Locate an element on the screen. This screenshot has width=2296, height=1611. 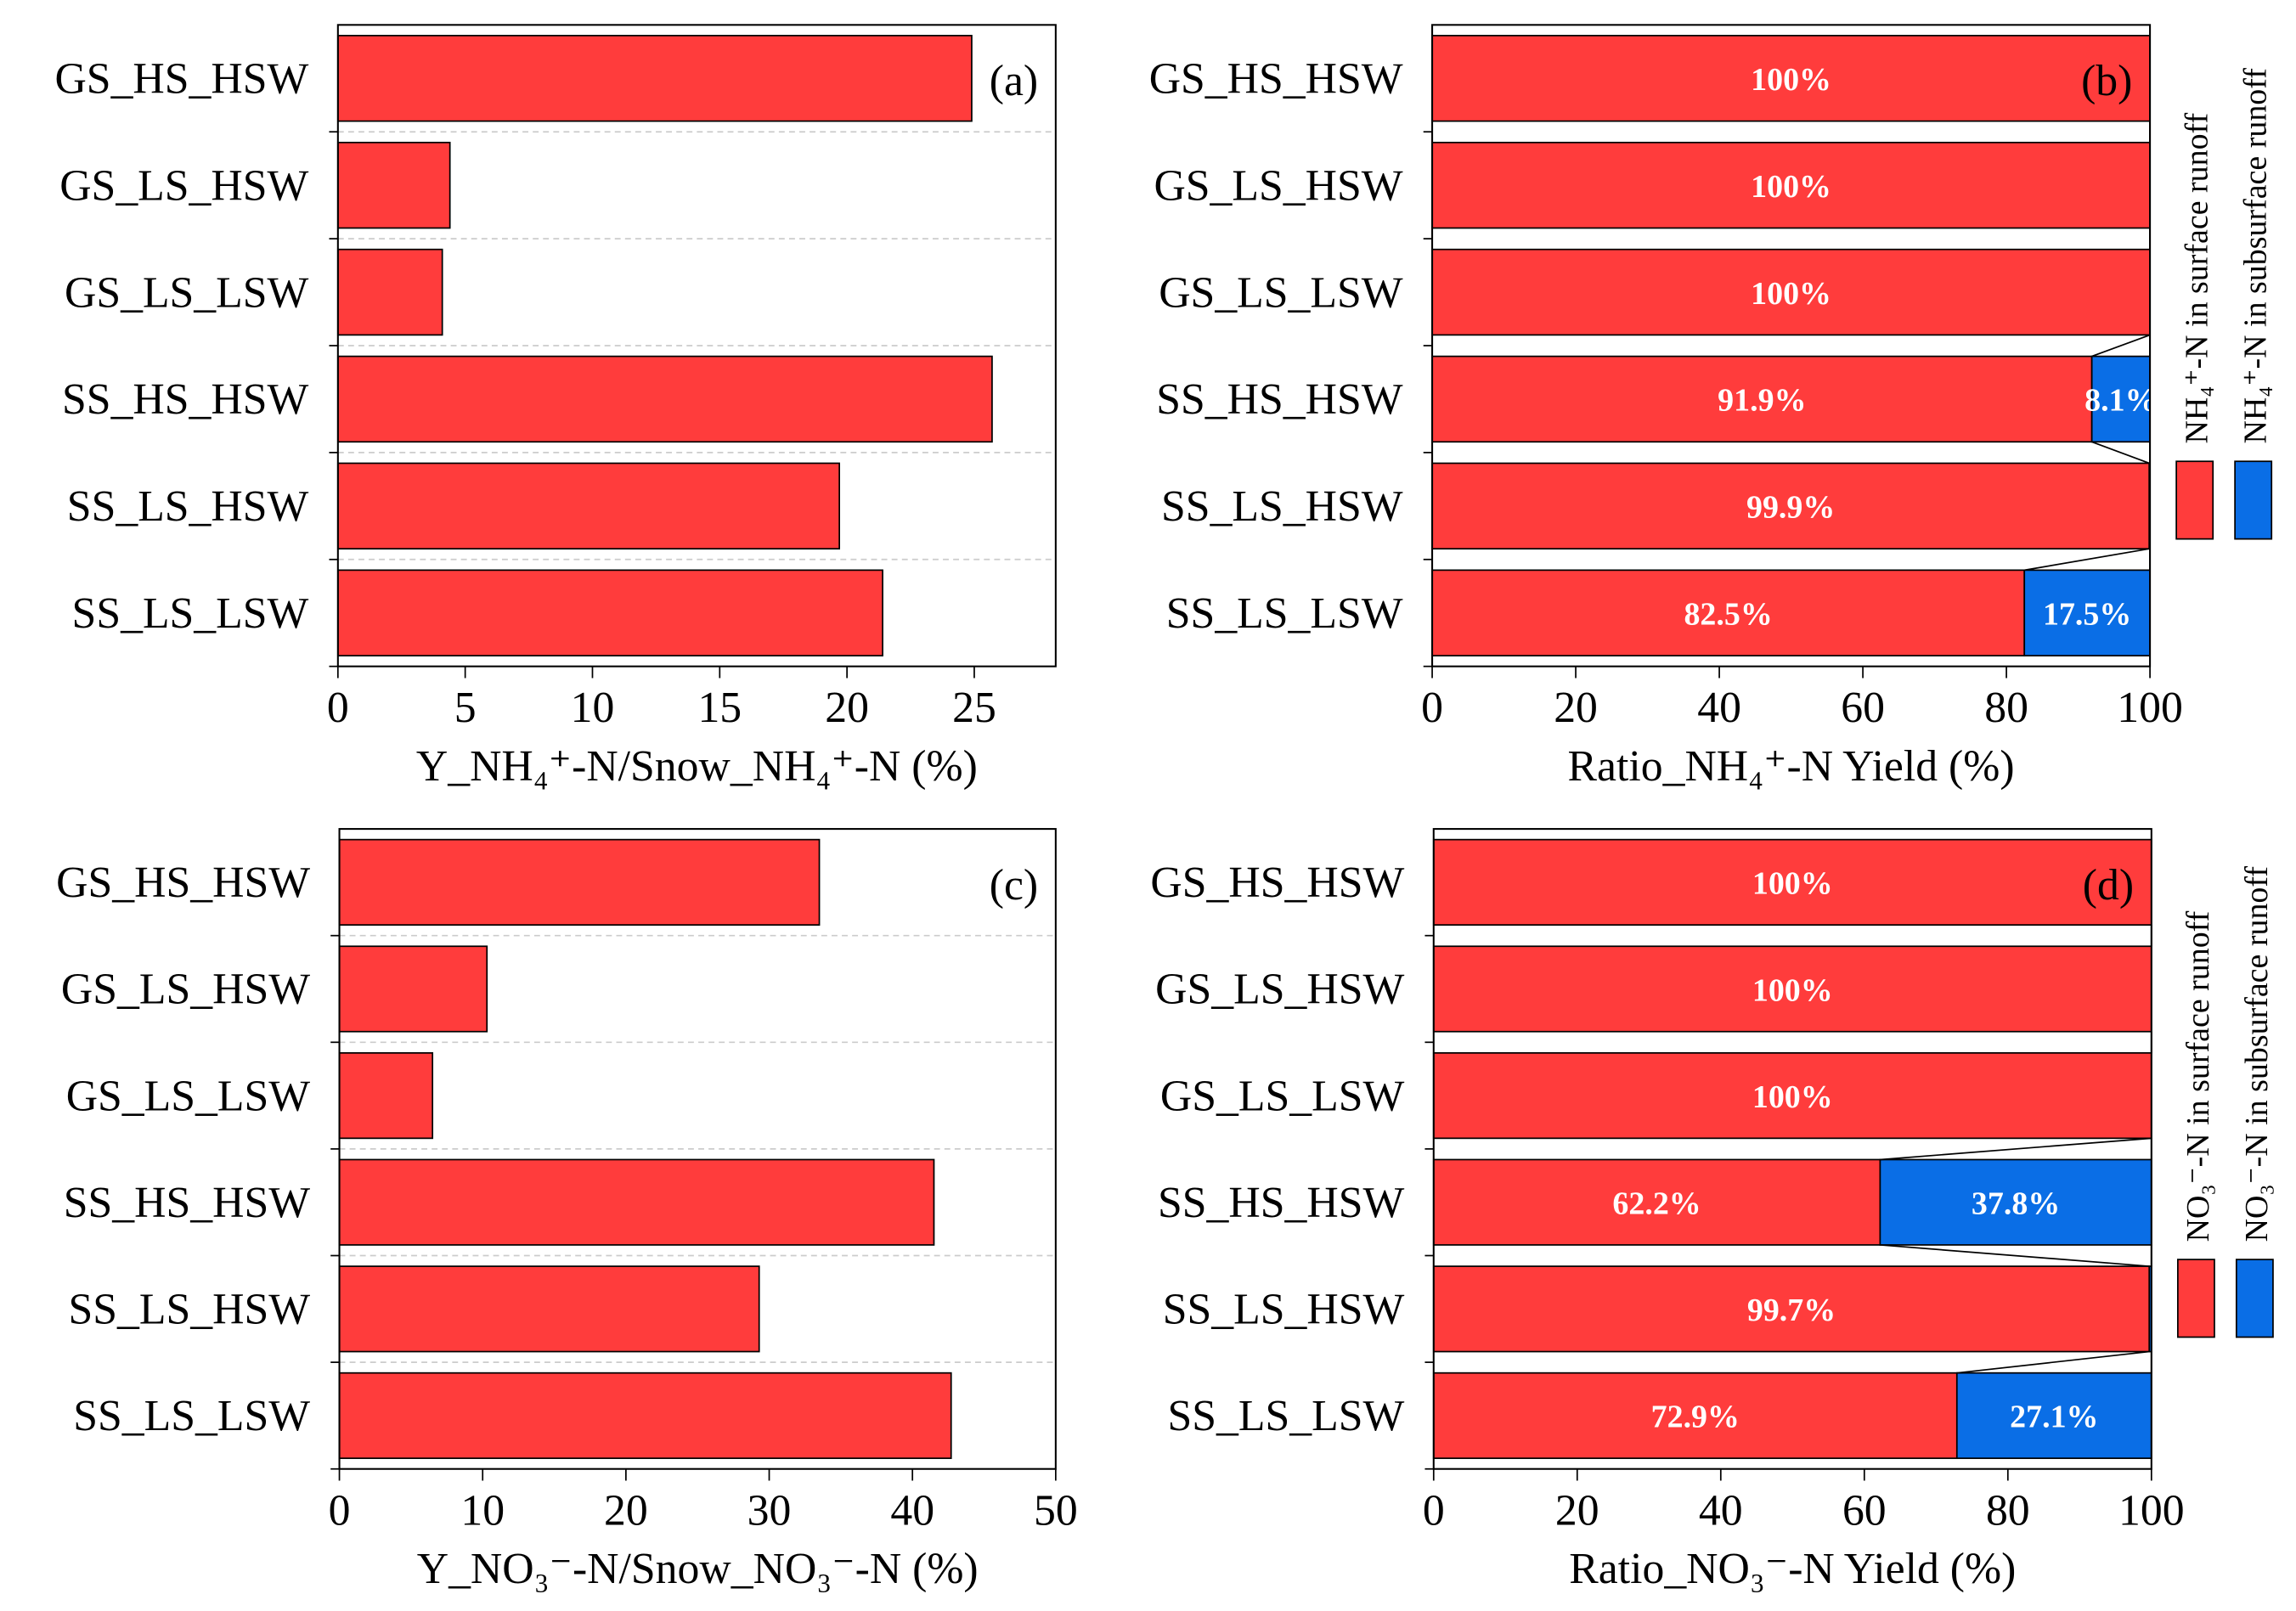
legend-label: NO₃⁻-N in surface runoff is located at coordinates (2198, 1076).